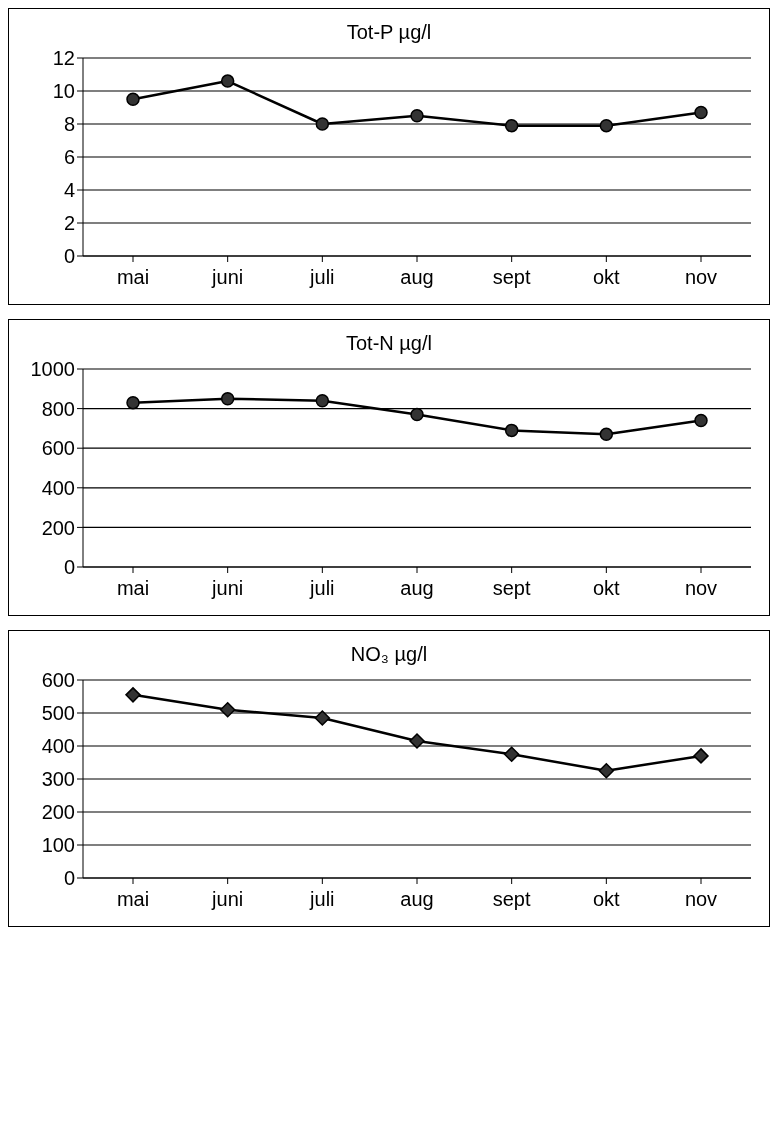 Image resolution: width=782 pixels, height=1122 pixels. What do you see at coordinates (58, 845) in the screenshot?
I see `y-tick-label: 100` at bounding box center [58, 845].